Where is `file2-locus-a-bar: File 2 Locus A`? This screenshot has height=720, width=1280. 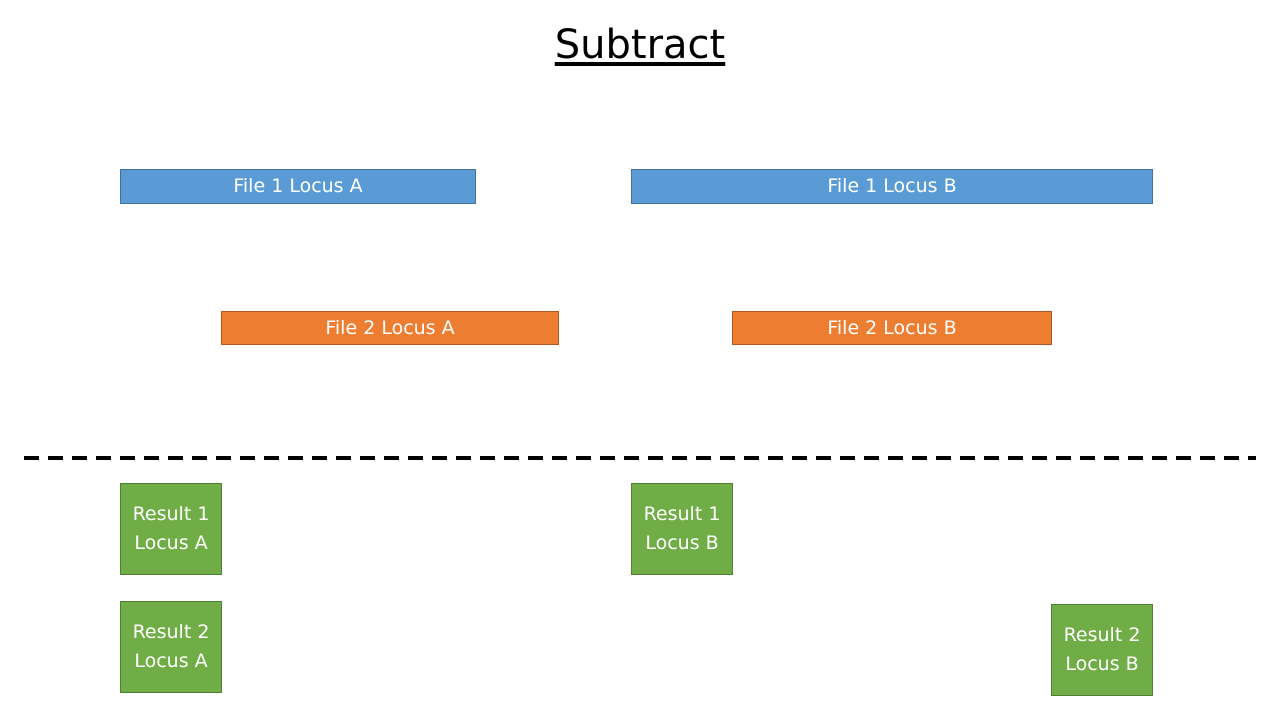 file2-locus-a-bar: File 2 Locus A is located at coordinates (390, 328).